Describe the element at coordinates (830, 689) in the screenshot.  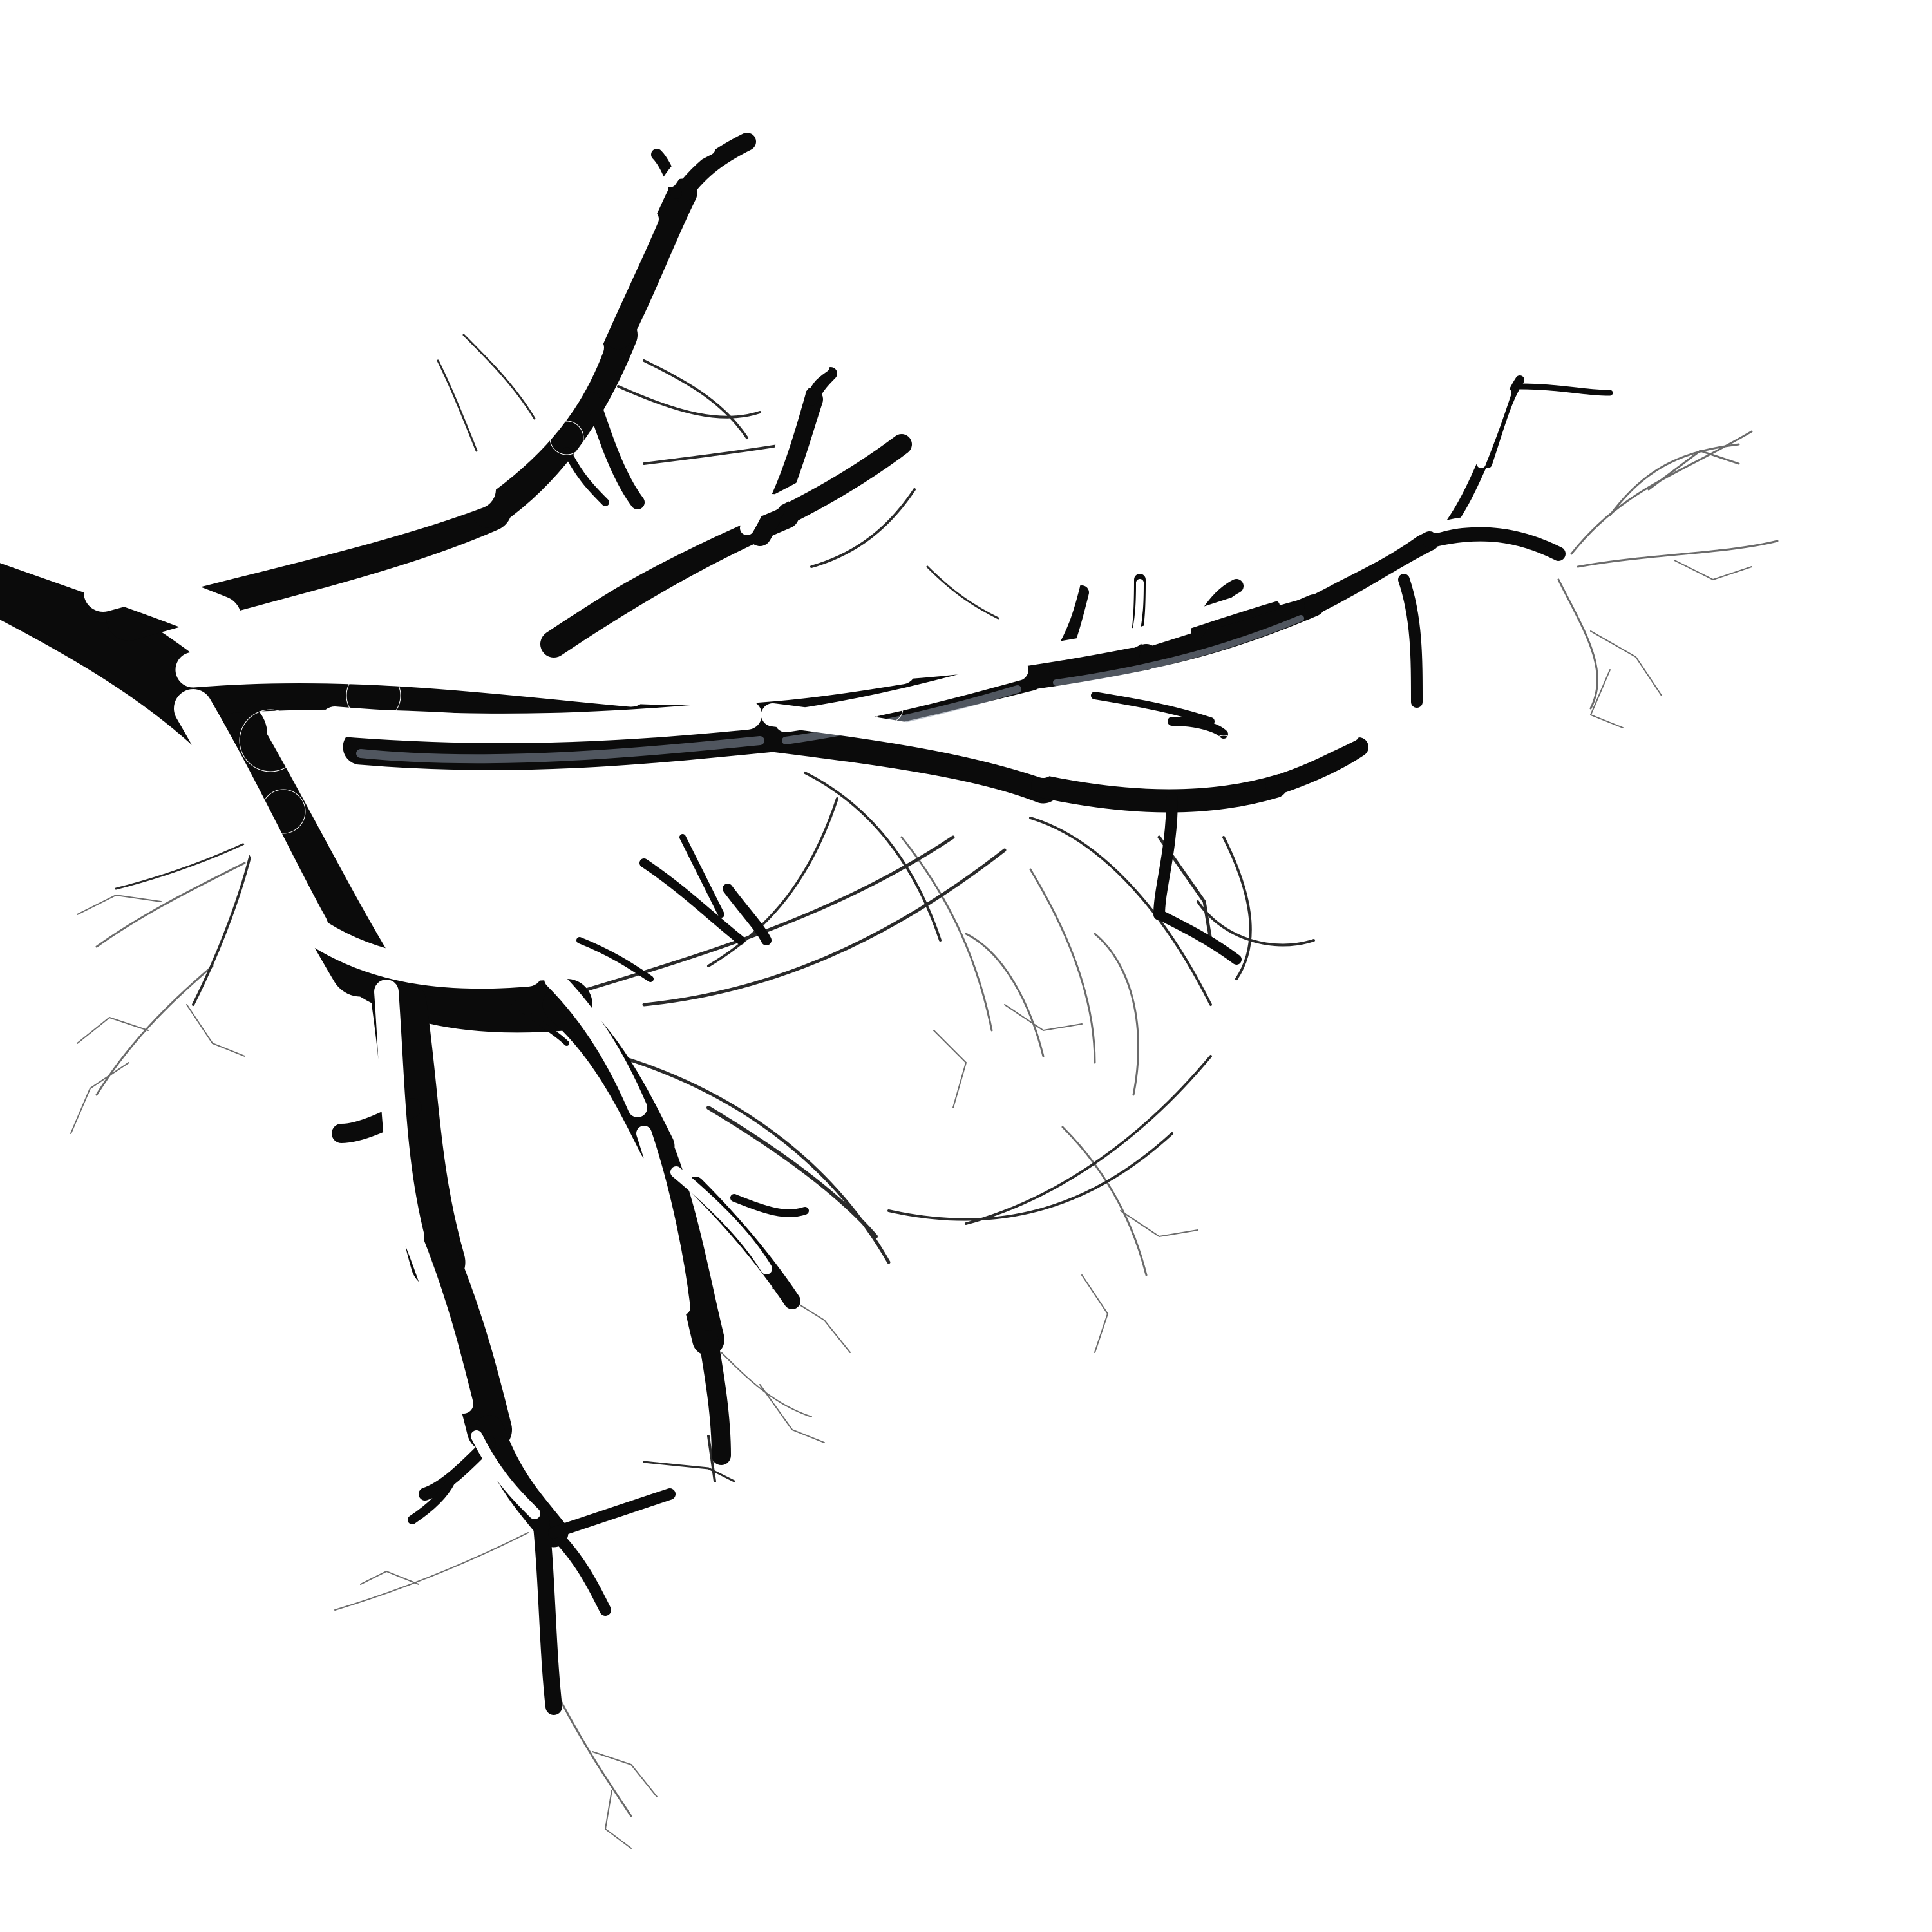
I see `ice-tint` at that location.